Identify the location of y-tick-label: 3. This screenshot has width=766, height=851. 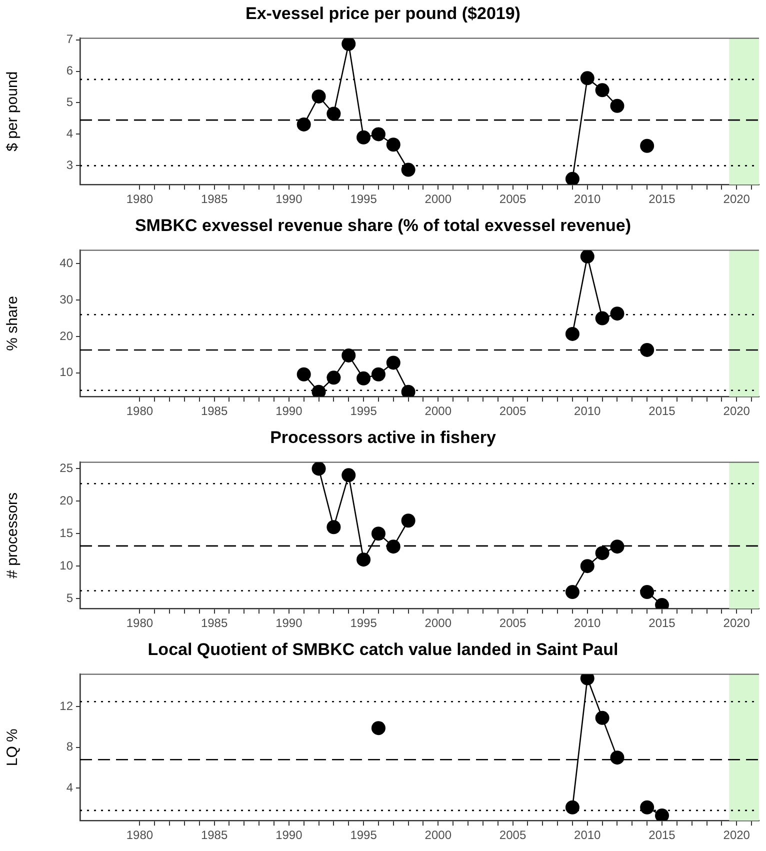
(70, 165).